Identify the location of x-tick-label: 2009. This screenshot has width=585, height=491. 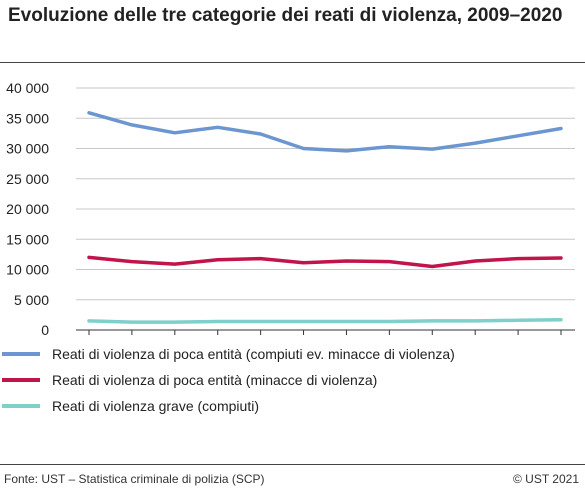
(88, 343).